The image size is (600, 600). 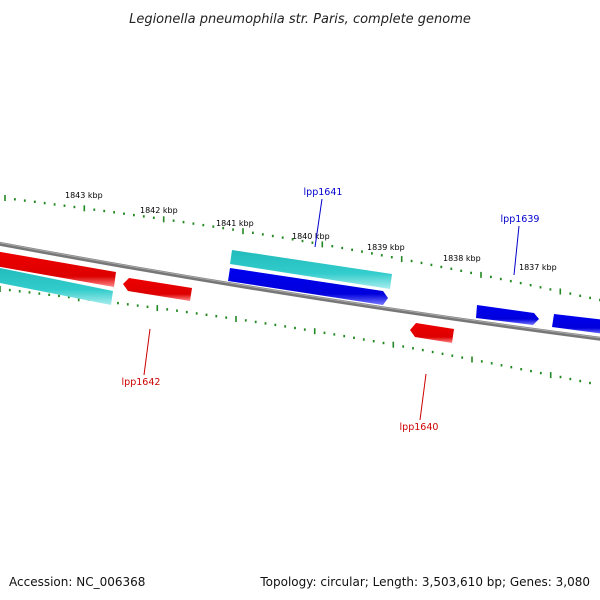 What do you see at coordinates (507, 315) in the screenshot?
I see `gene-lpp1639` at bounding box center [507, 315].